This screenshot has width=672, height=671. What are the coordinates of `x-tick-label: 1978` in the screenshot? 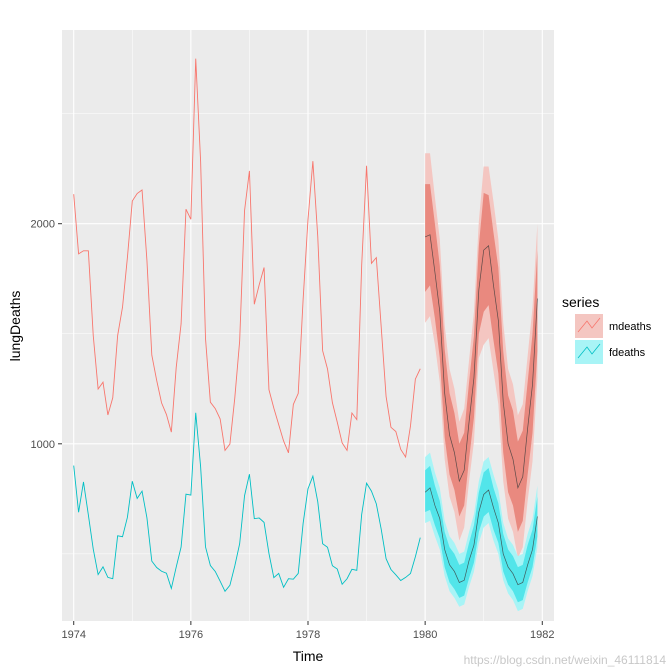 It's located at (308, 635).